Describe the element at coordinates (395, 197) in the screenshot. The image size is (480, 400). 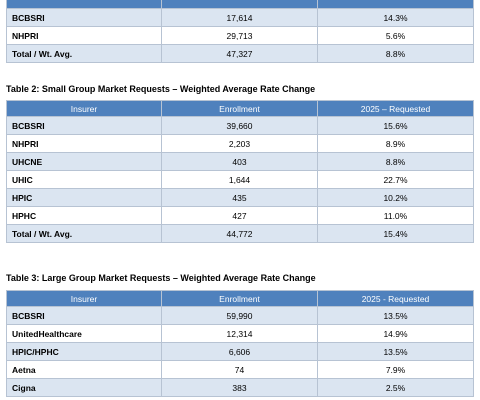
I see `rate-cell: 10.2%` at that location.